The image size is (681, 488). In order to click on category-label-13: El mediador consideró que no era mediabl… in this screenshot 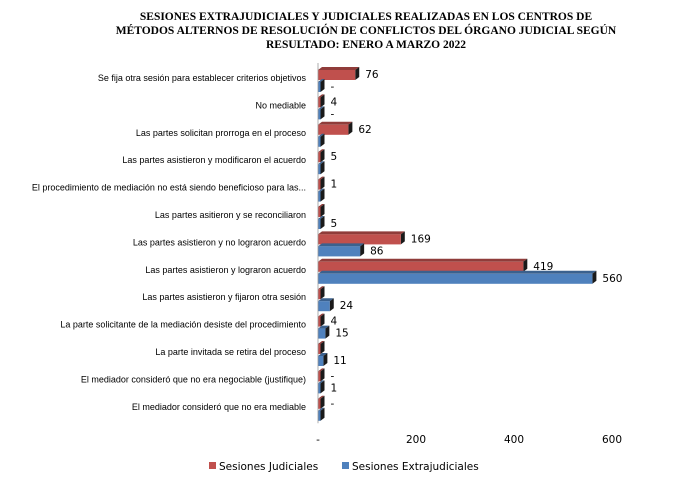, I will do `click(219, 407)`.